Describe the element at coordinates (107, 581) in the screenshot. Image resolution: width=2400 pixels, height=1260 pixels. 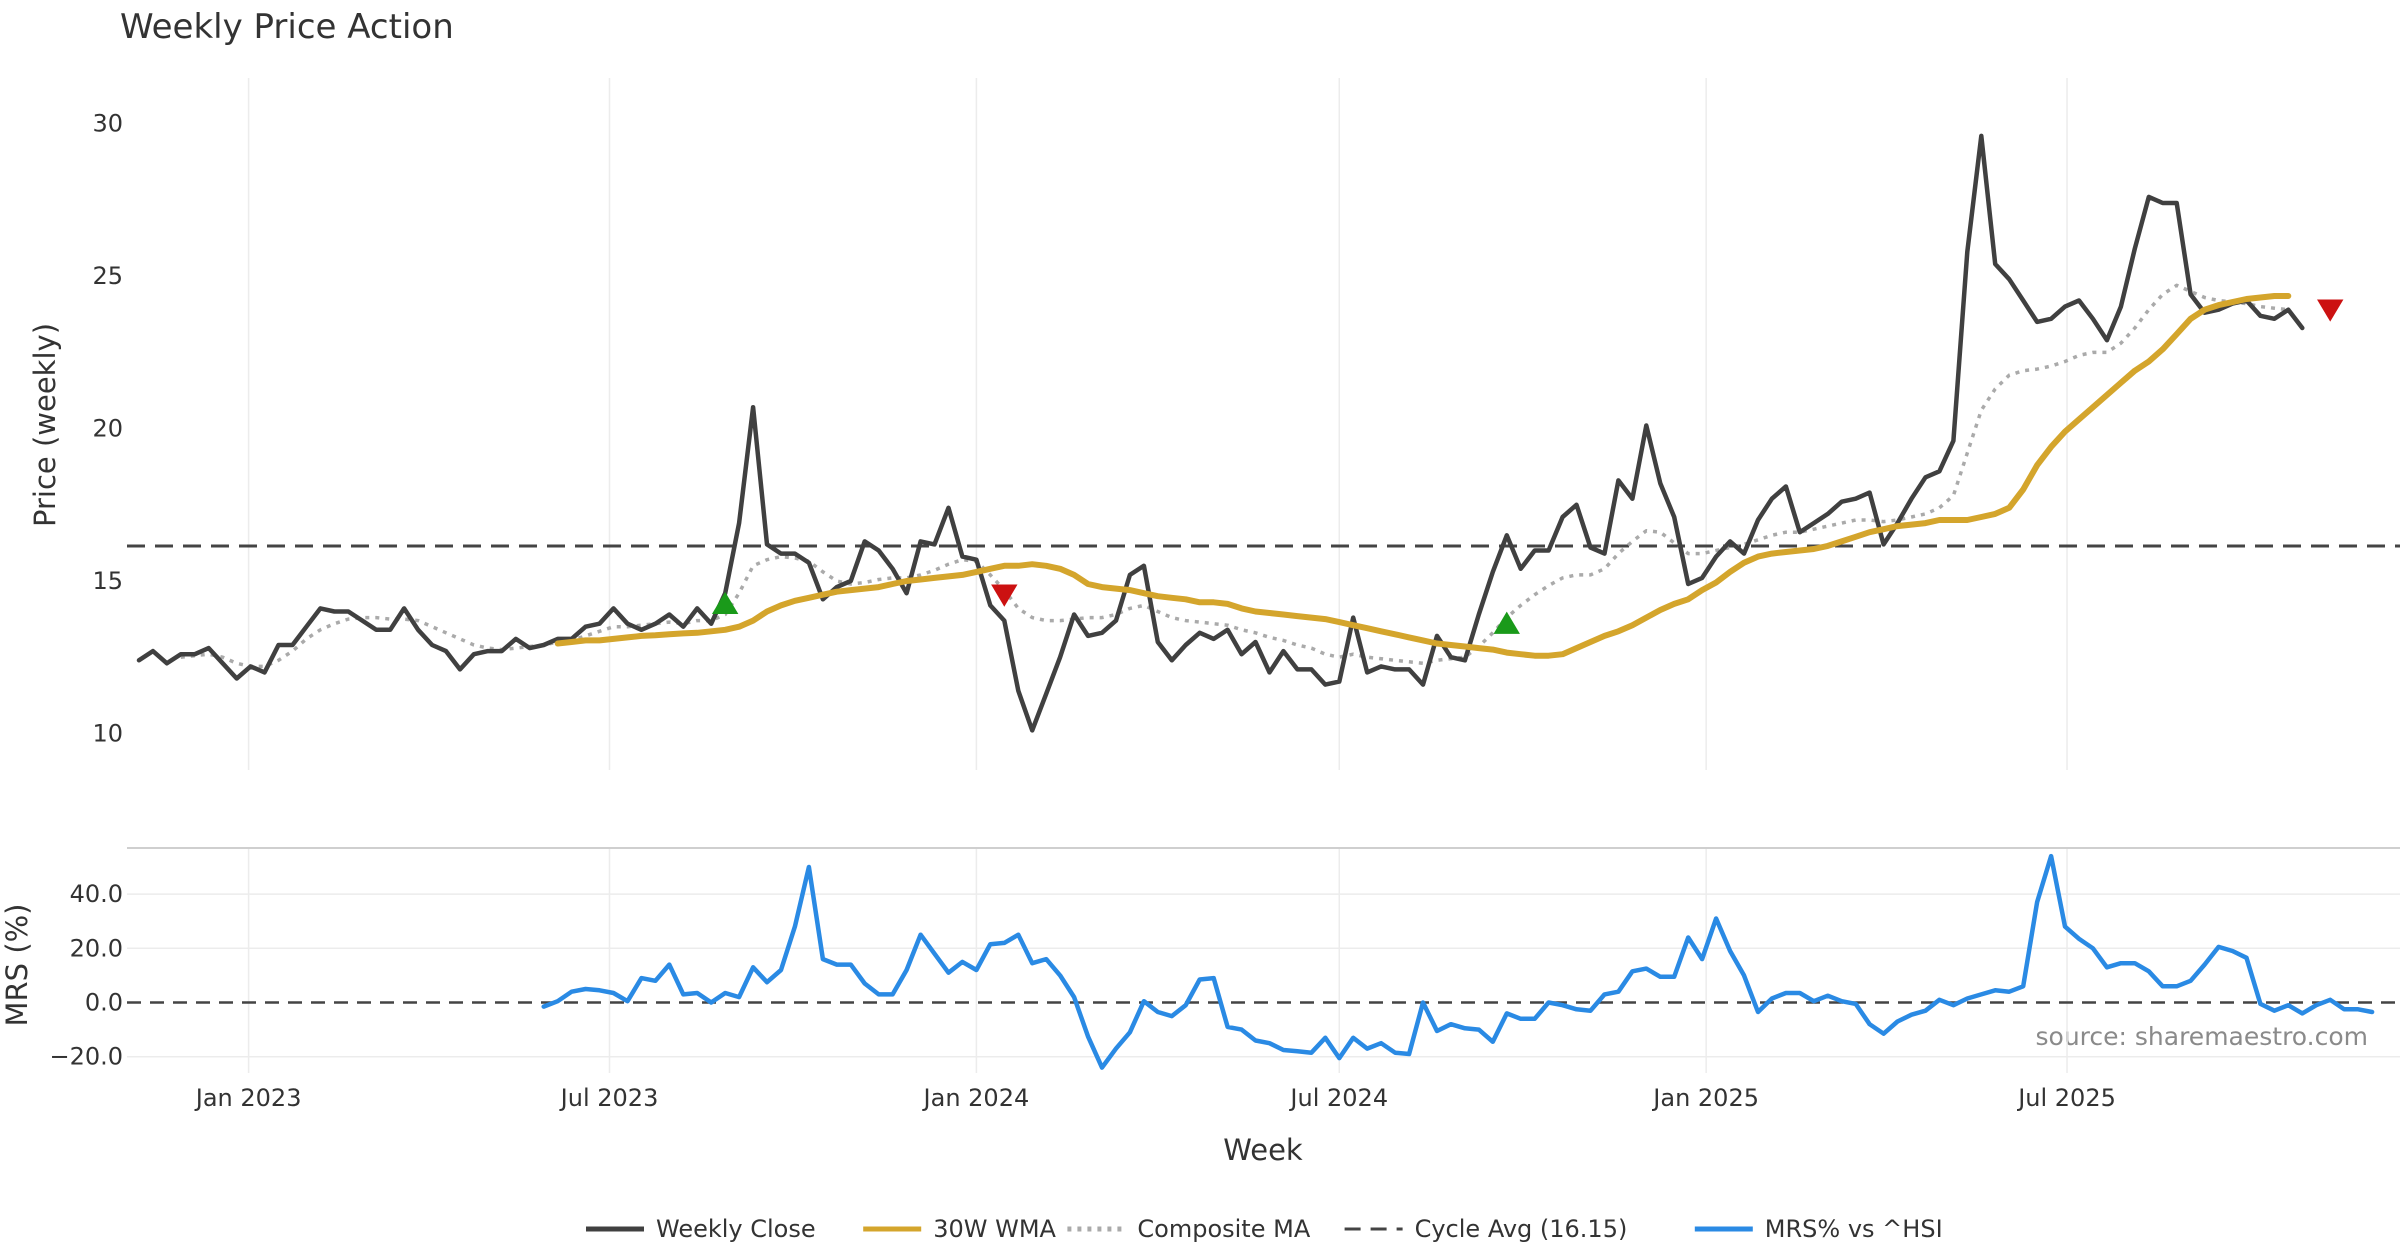
I see `price-tick-label: 15` at that location.